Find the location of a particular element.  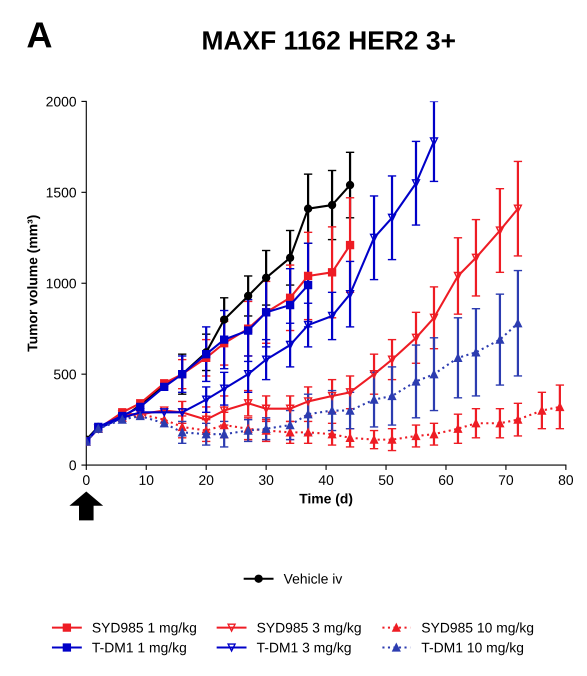

x-tick-label: 70 is located at coordinates (506, 480).